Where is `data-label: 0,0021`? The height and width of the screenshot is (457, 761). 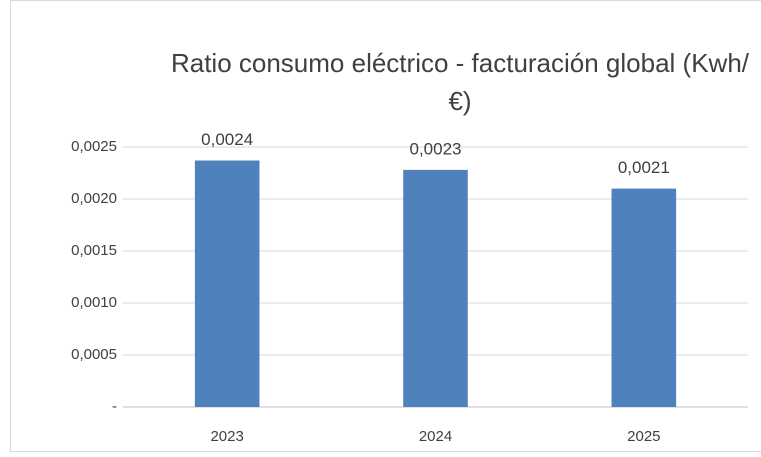 data-label: 0,0021 is located at coordinates (644, 167).